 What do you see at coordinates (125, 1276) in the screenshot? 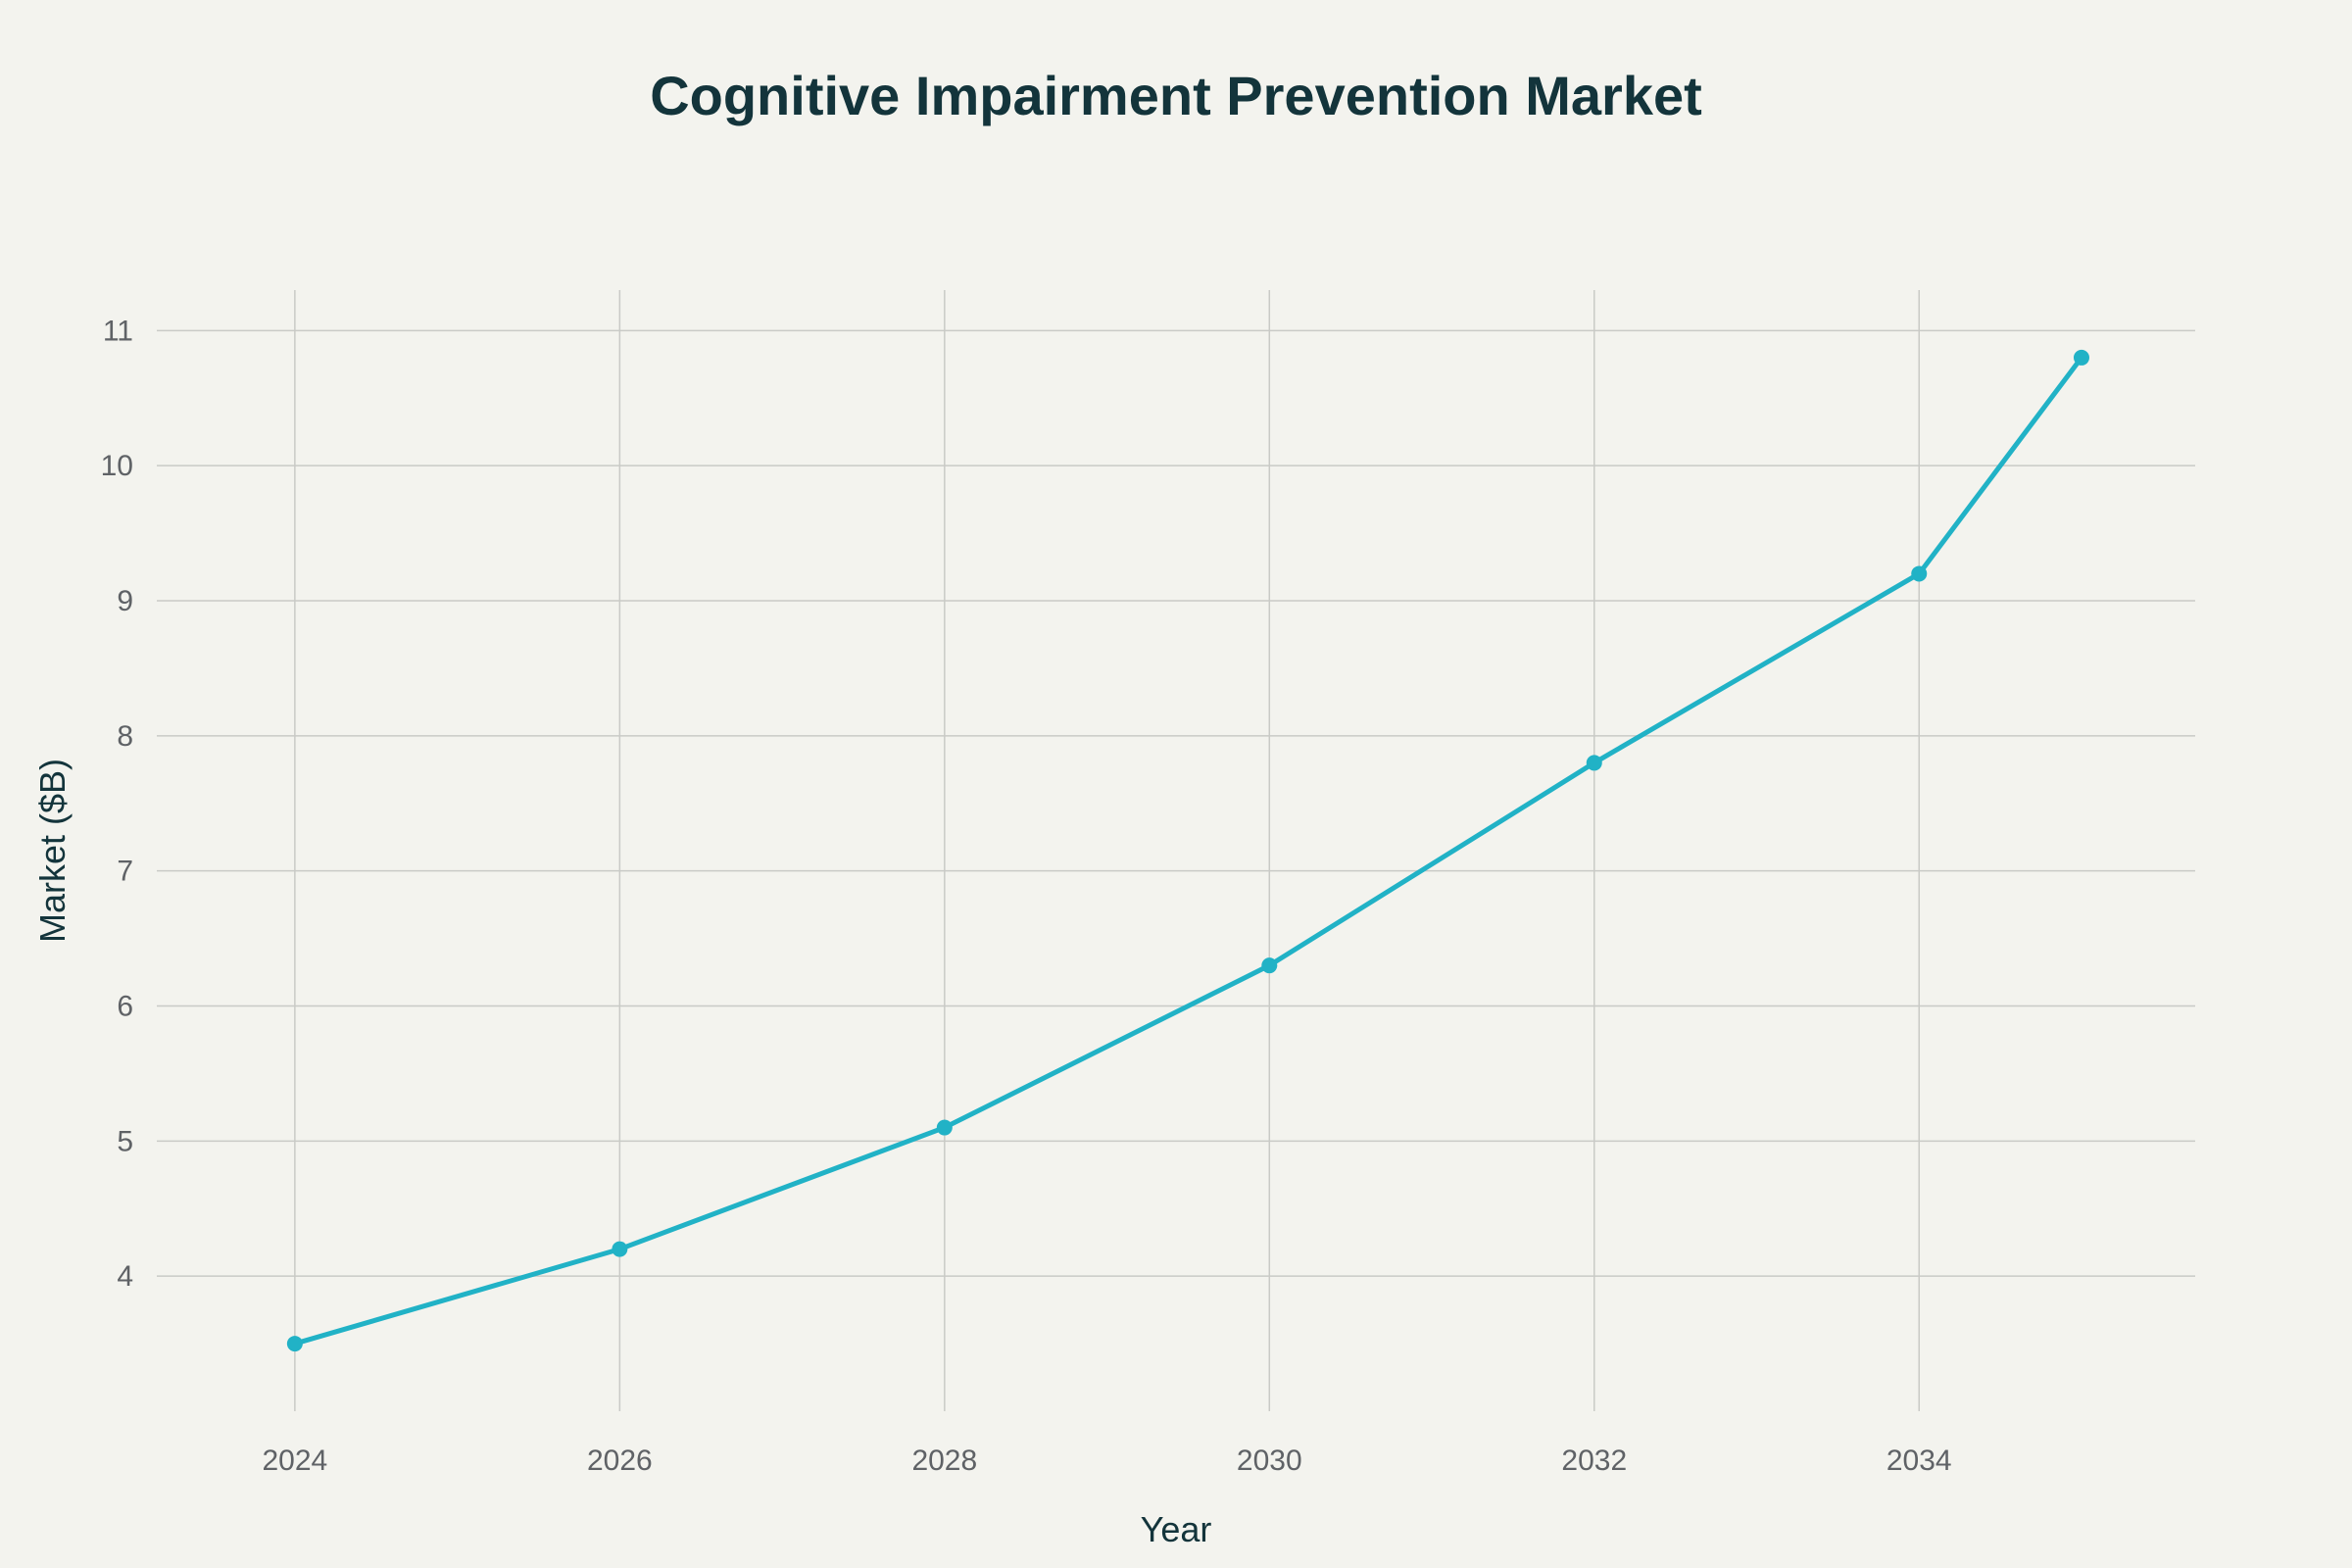
I see `y-tick-label: 4` at bounding box center [125, 1276].